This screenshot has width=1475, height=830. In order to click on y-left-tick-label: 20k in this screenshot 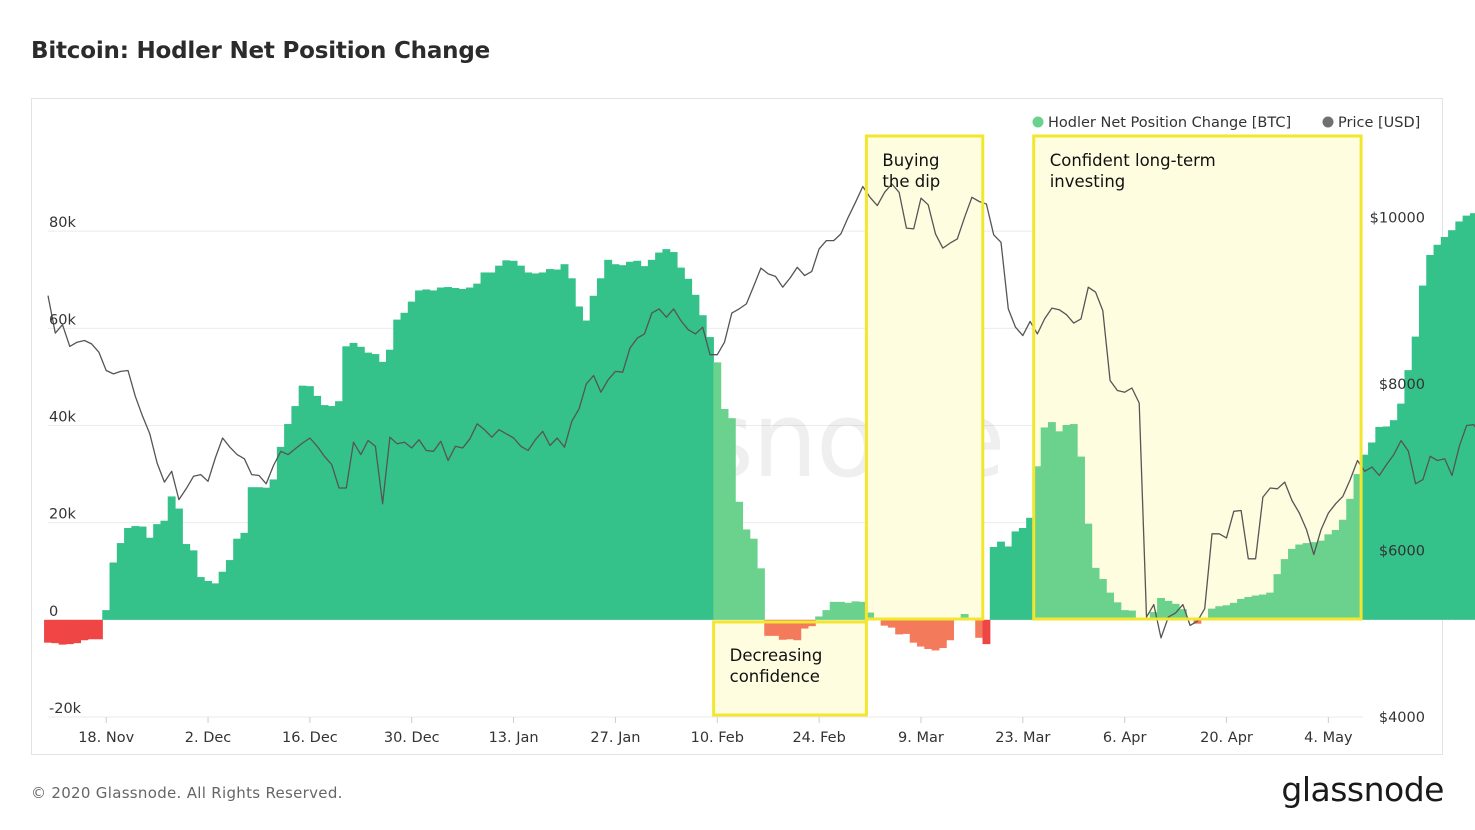, I will do `click(62, 515)`.